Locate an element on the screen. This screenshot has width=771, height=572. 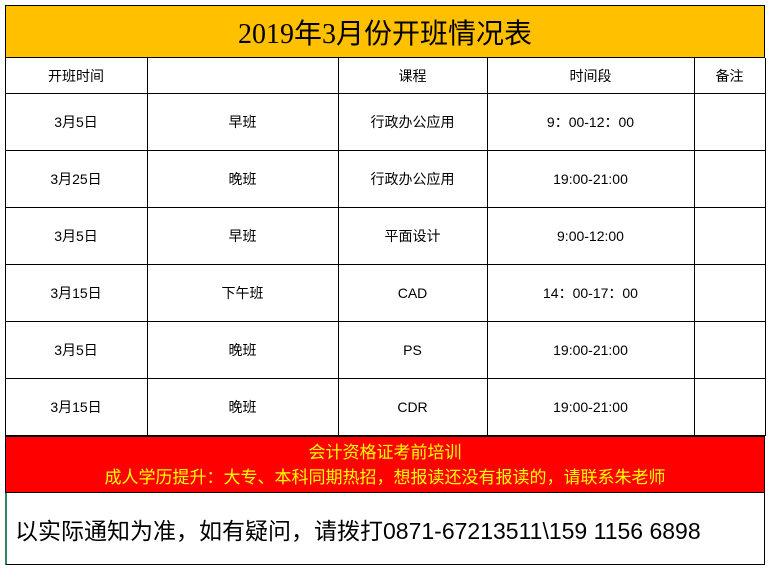
notice-line: 成人学历提升：大专、本科同期热招，想报读还没有报读的，请联系朱老师 is located at coordinates (385, 477).